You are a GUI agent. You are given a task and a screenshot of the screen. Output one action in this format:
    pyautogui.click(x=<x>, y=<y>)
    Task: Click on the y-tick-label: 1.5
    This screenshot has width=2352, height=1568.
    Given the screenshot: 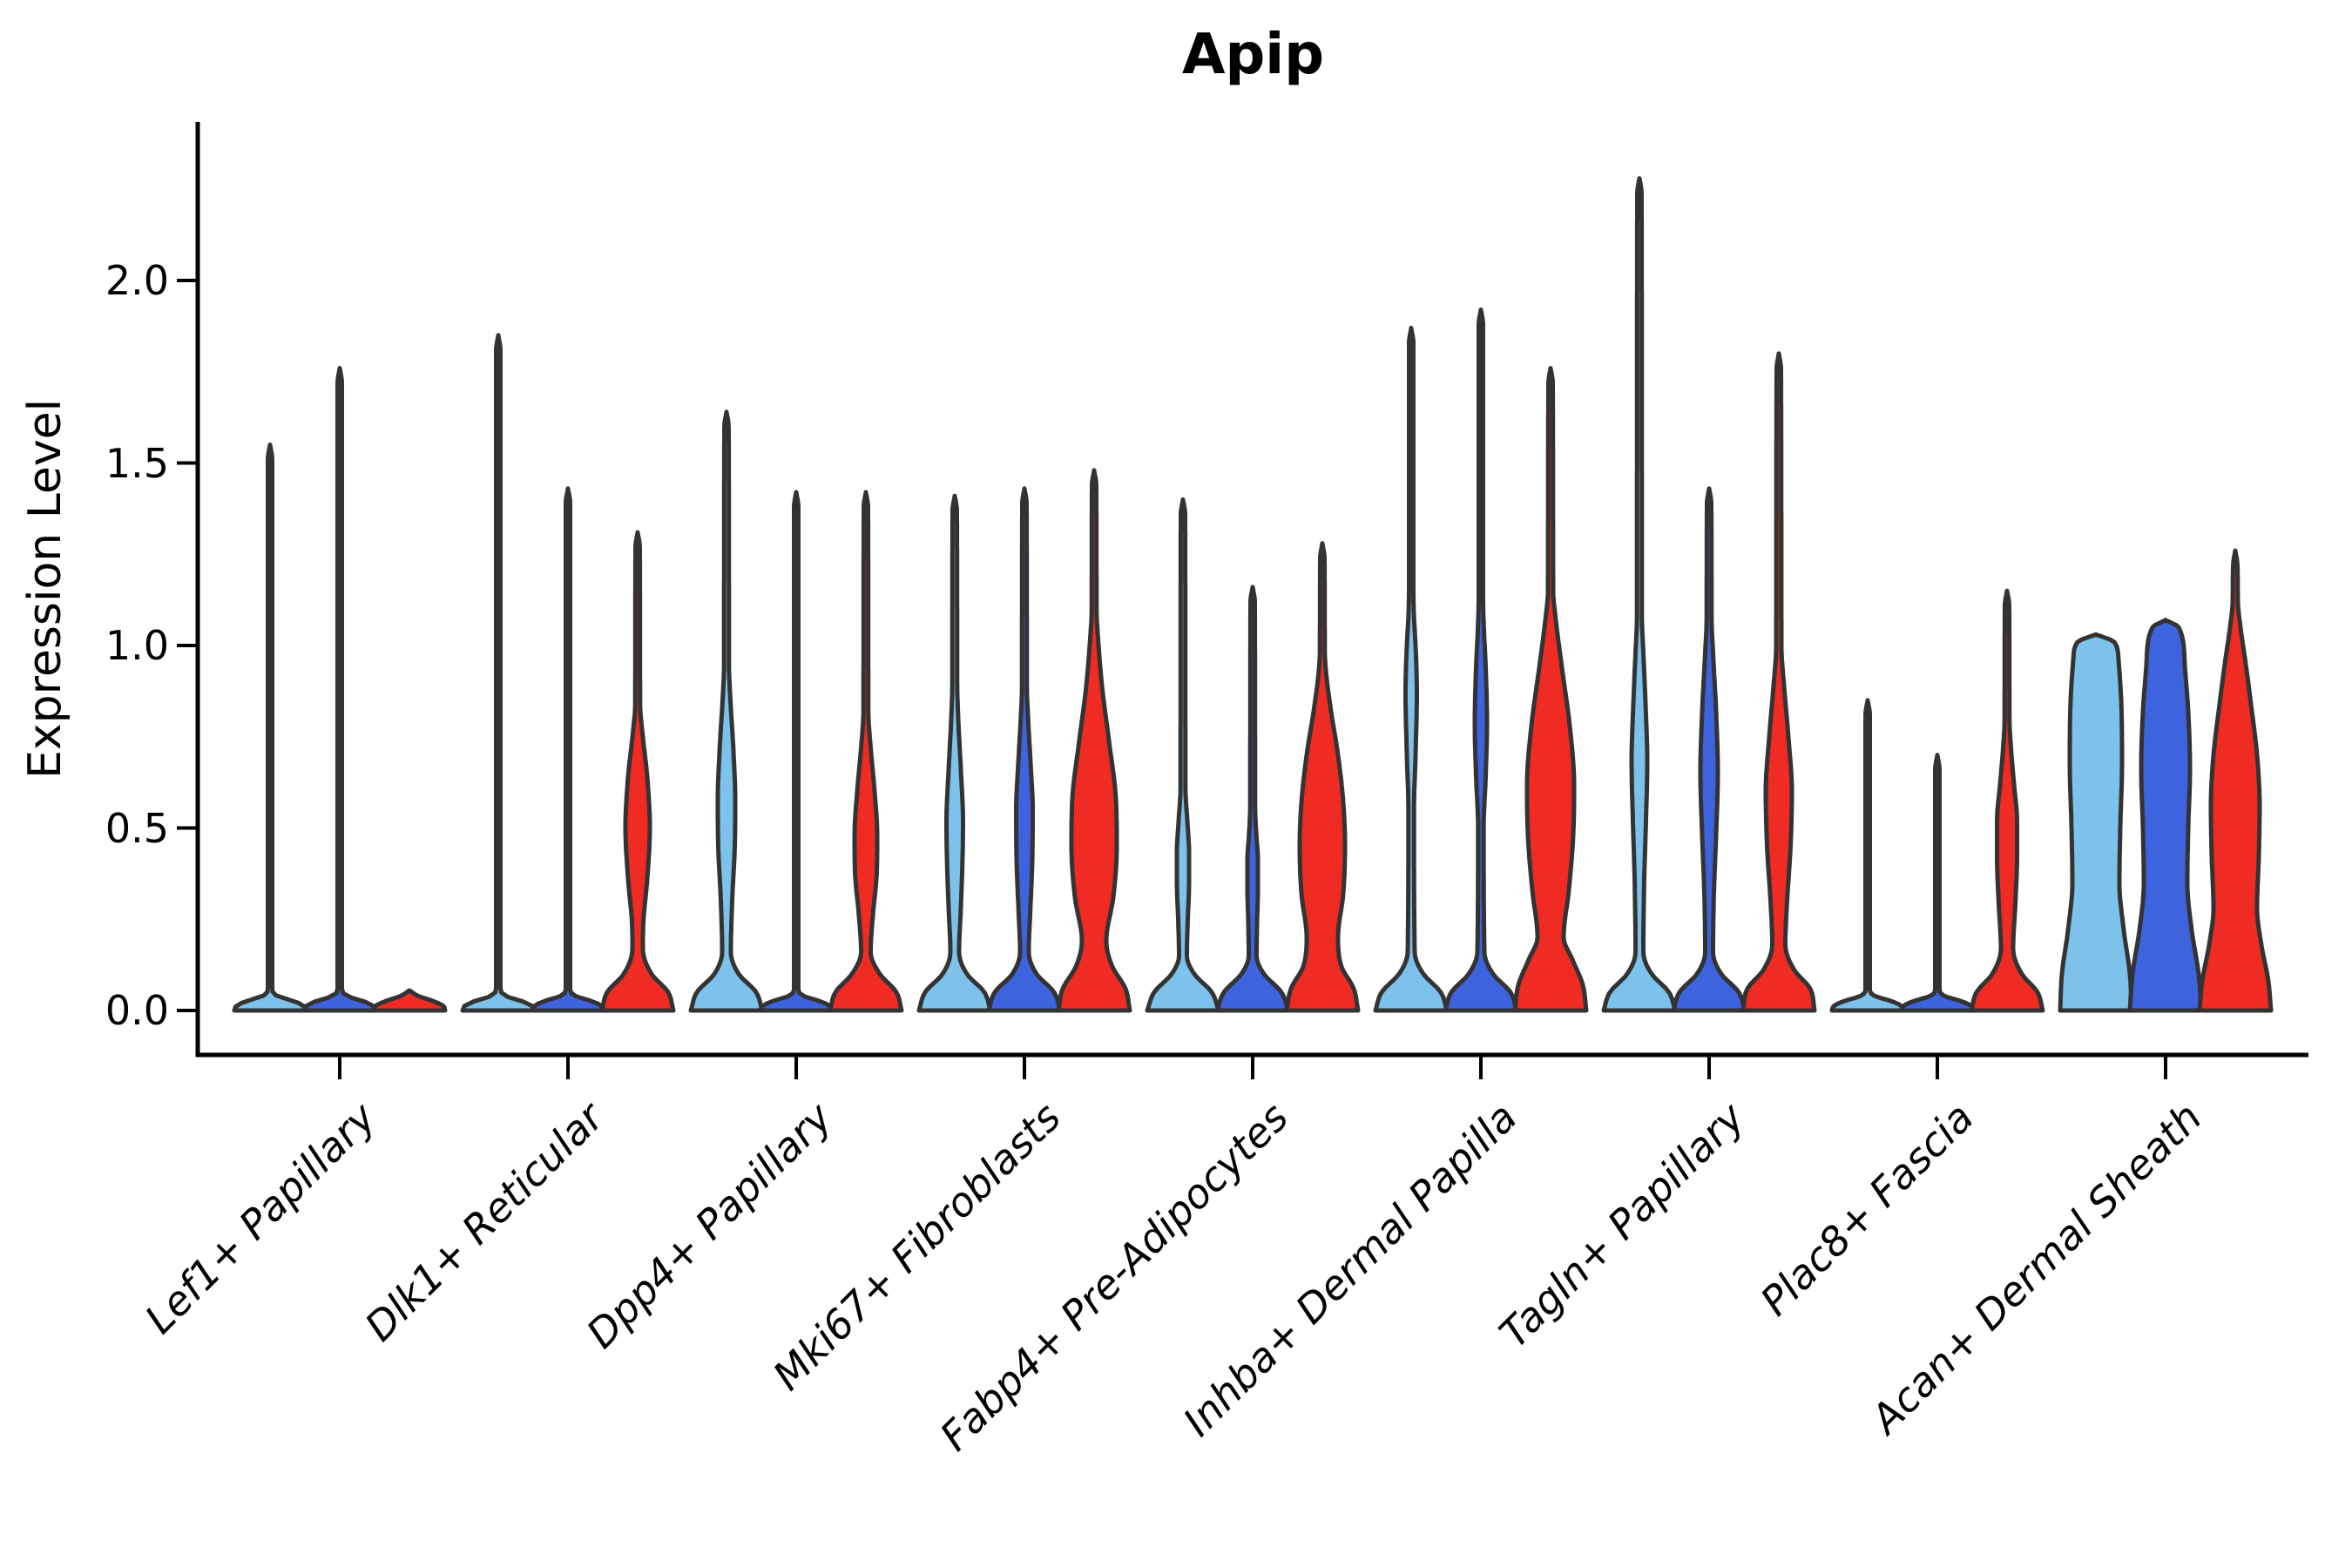 What is the action you would take?
    pyautogui.click(x=137, y=463)
    